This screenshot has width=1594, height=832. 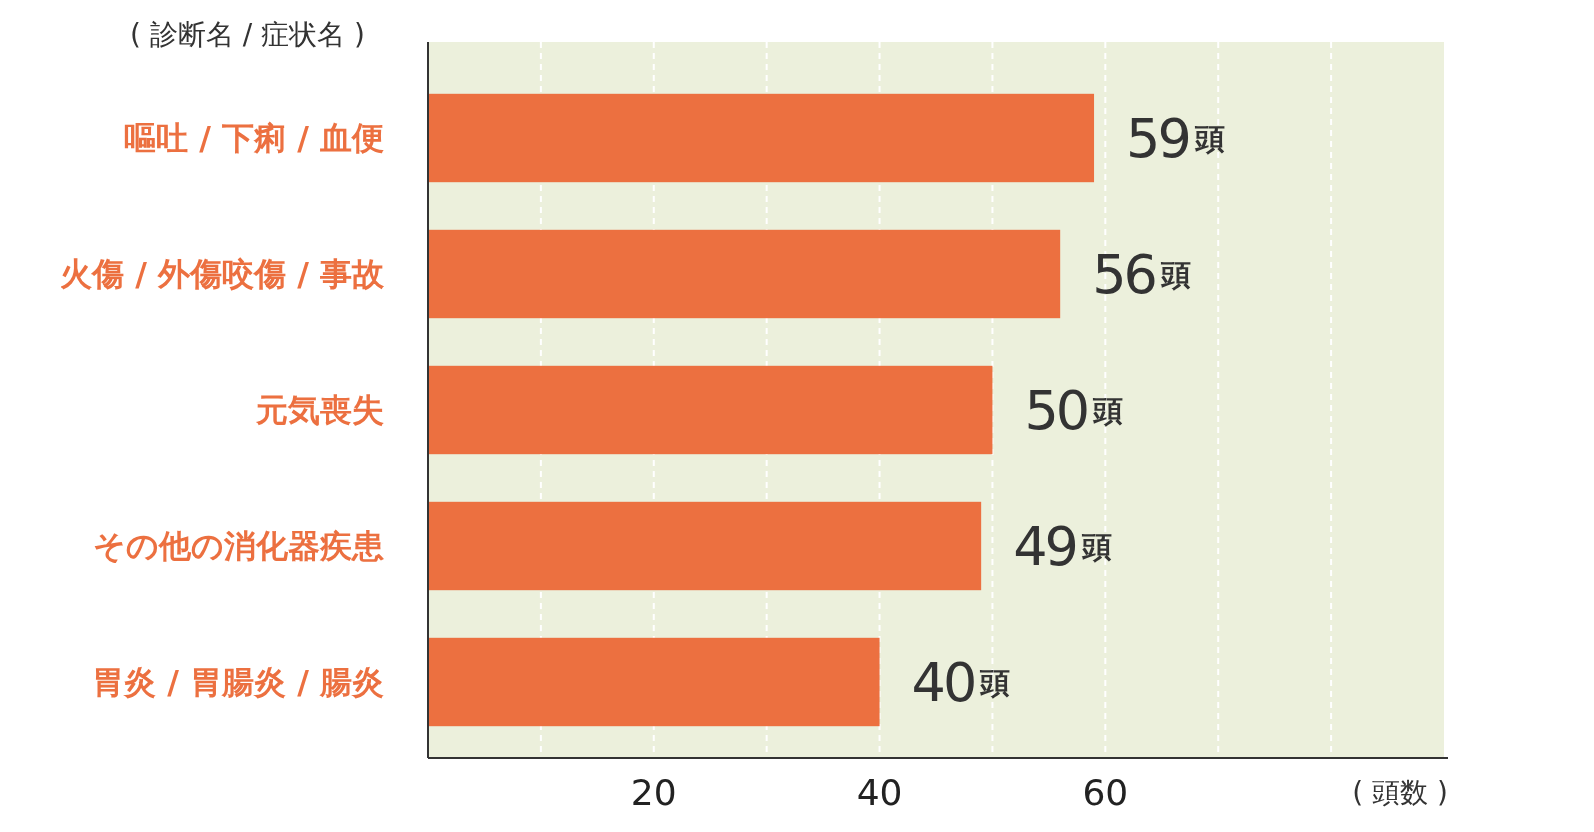 What do you see at coordinates (247, 34) in the screenshot?
I see `y-axis-title: ( 診断名 / 症状名 )` at bounding box center [247, 34].